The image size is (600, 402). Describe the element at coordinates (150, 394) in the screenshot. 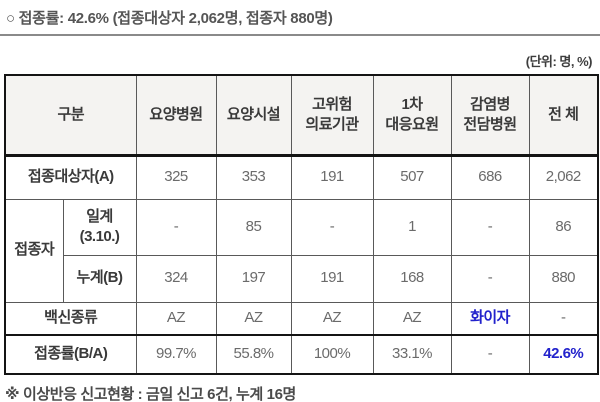

I see `adverse-reaction-note: ※ 이상반응 신고현황 : 금일 신고 6건, 누계 16명` at that location.